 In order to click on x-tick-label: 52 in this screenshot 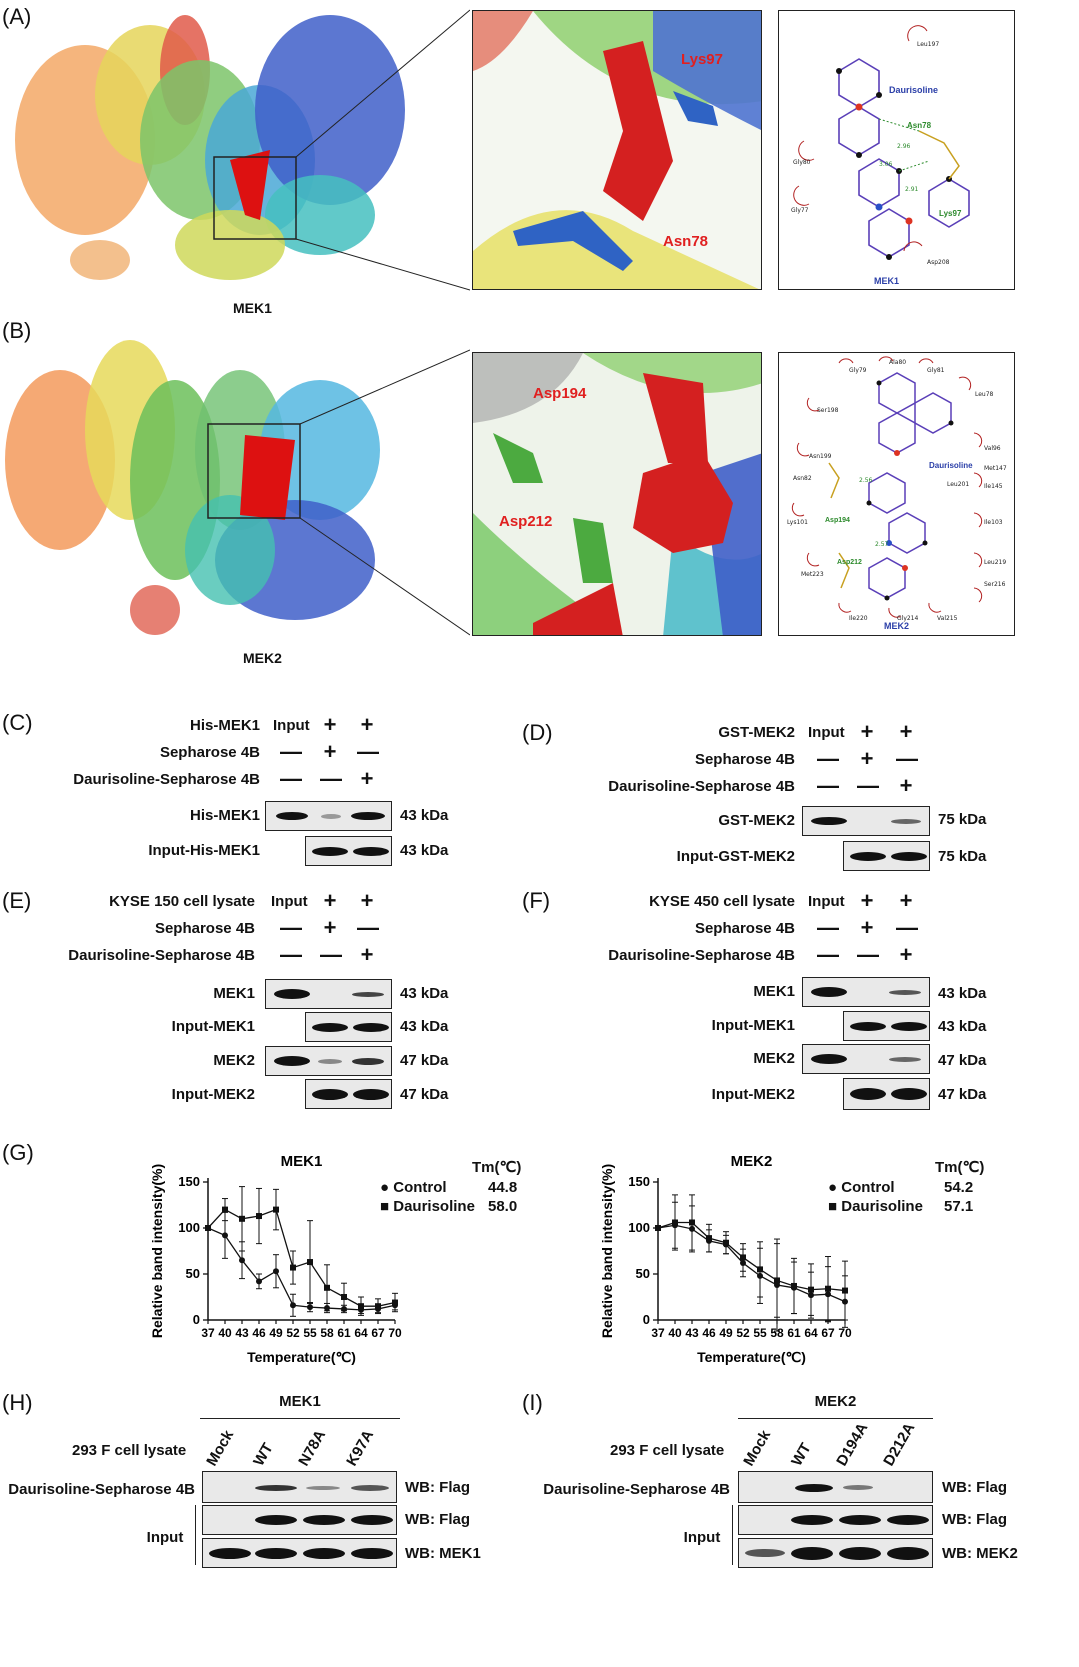, I will do `click(743, 1333)`.